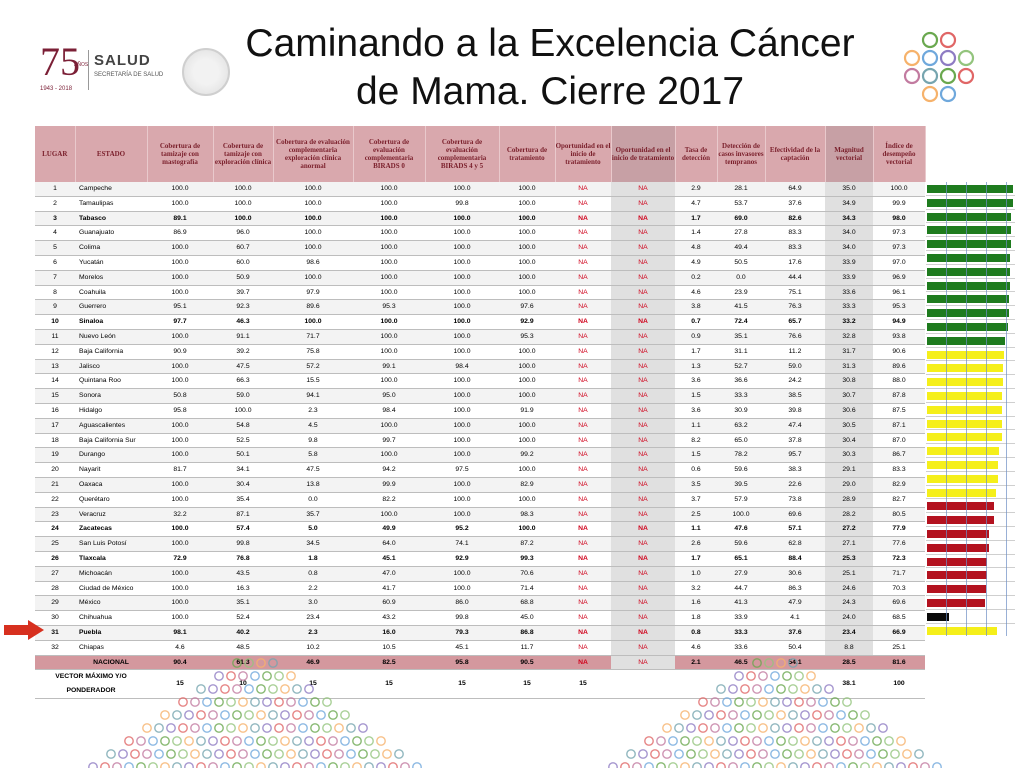  What do you see at coordinates (795, 500) in the screenshot?
I see `cell-value: 73.8` at bounding box center [795, 500].